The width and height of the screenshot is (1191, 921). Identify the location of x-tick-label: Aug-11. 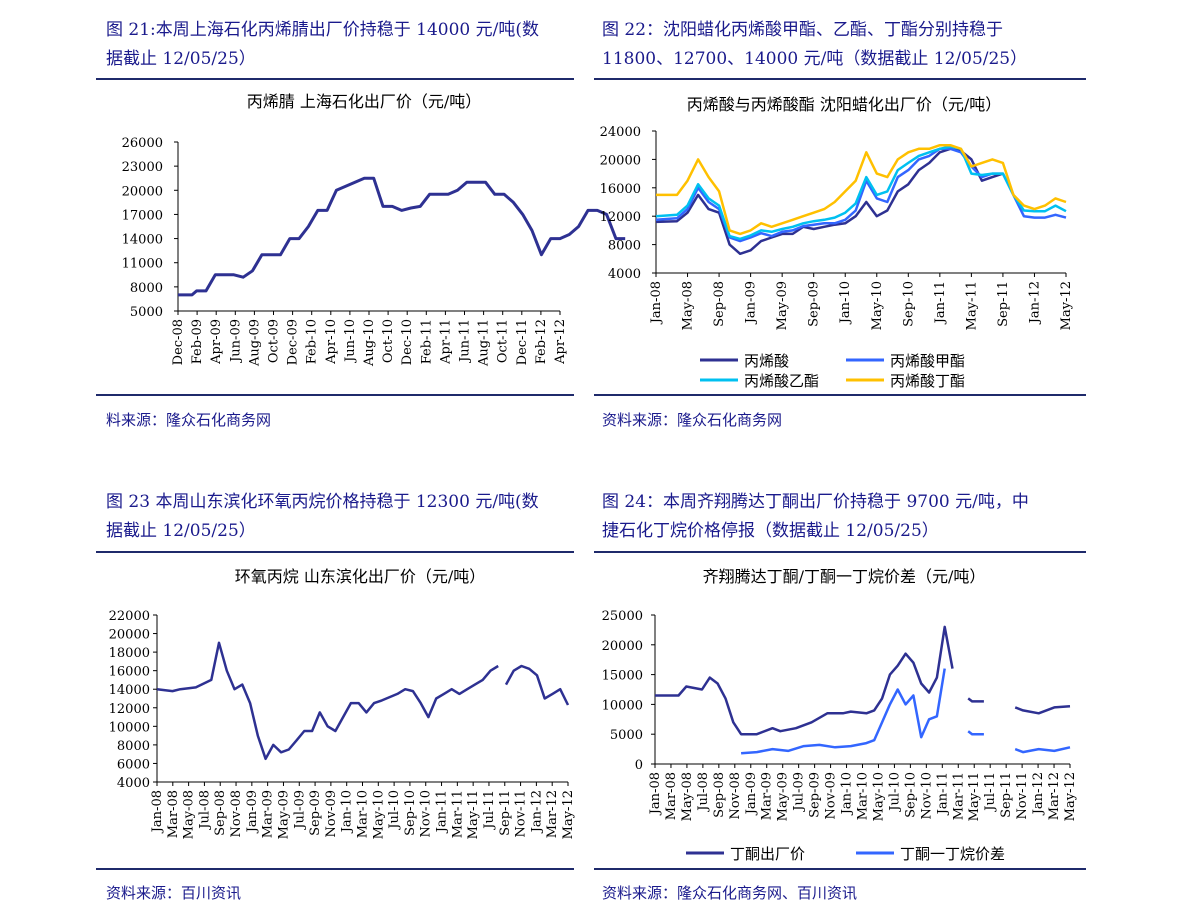
(484, 343).